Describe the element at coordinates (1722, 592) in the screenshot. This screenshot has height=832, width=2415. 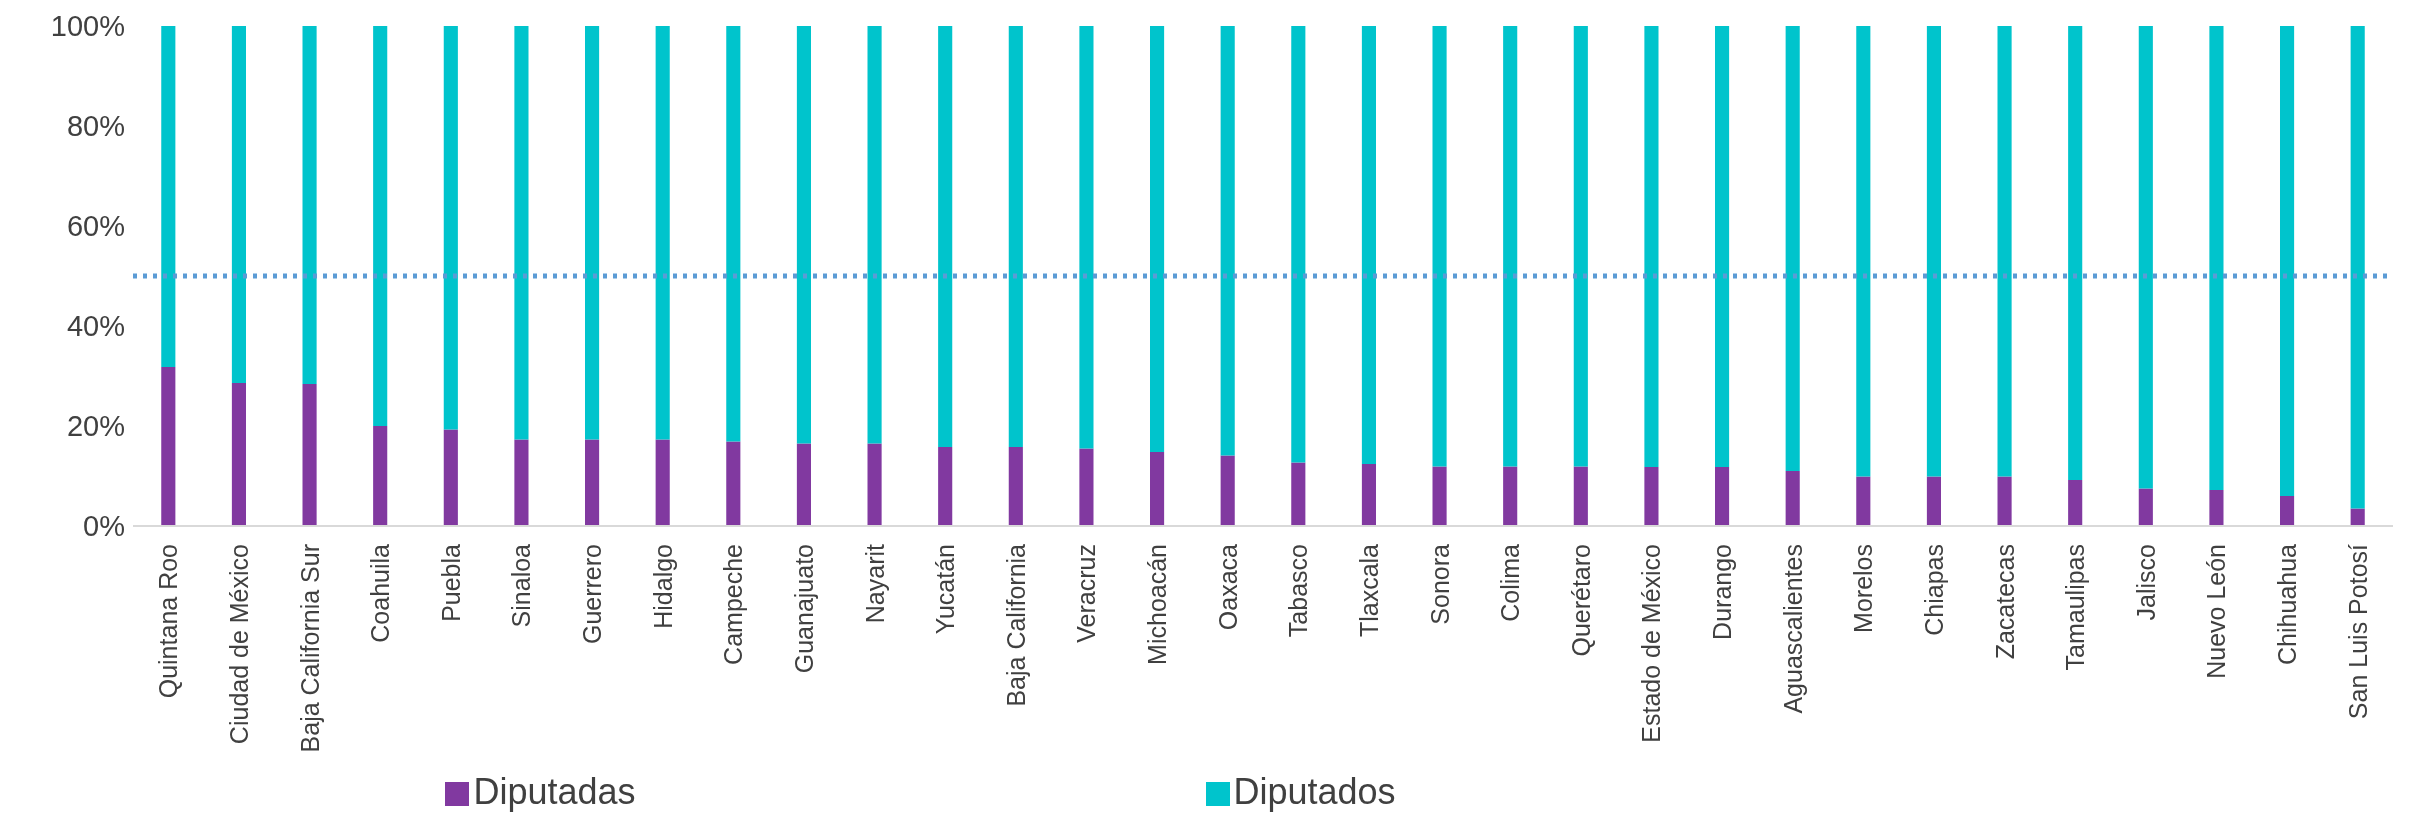
I see `x-tick-label: Durango` at that location.